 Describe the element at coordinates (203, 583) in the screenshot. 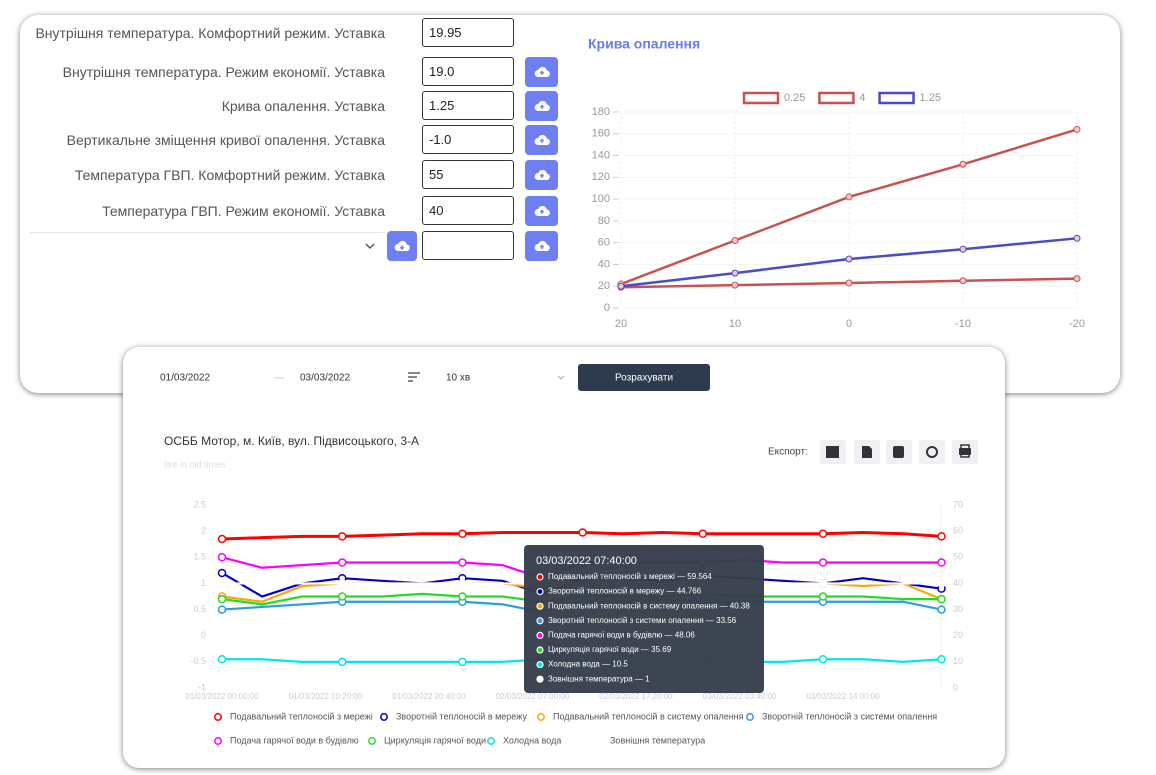

I see `y-tick-label: 1` at that location.